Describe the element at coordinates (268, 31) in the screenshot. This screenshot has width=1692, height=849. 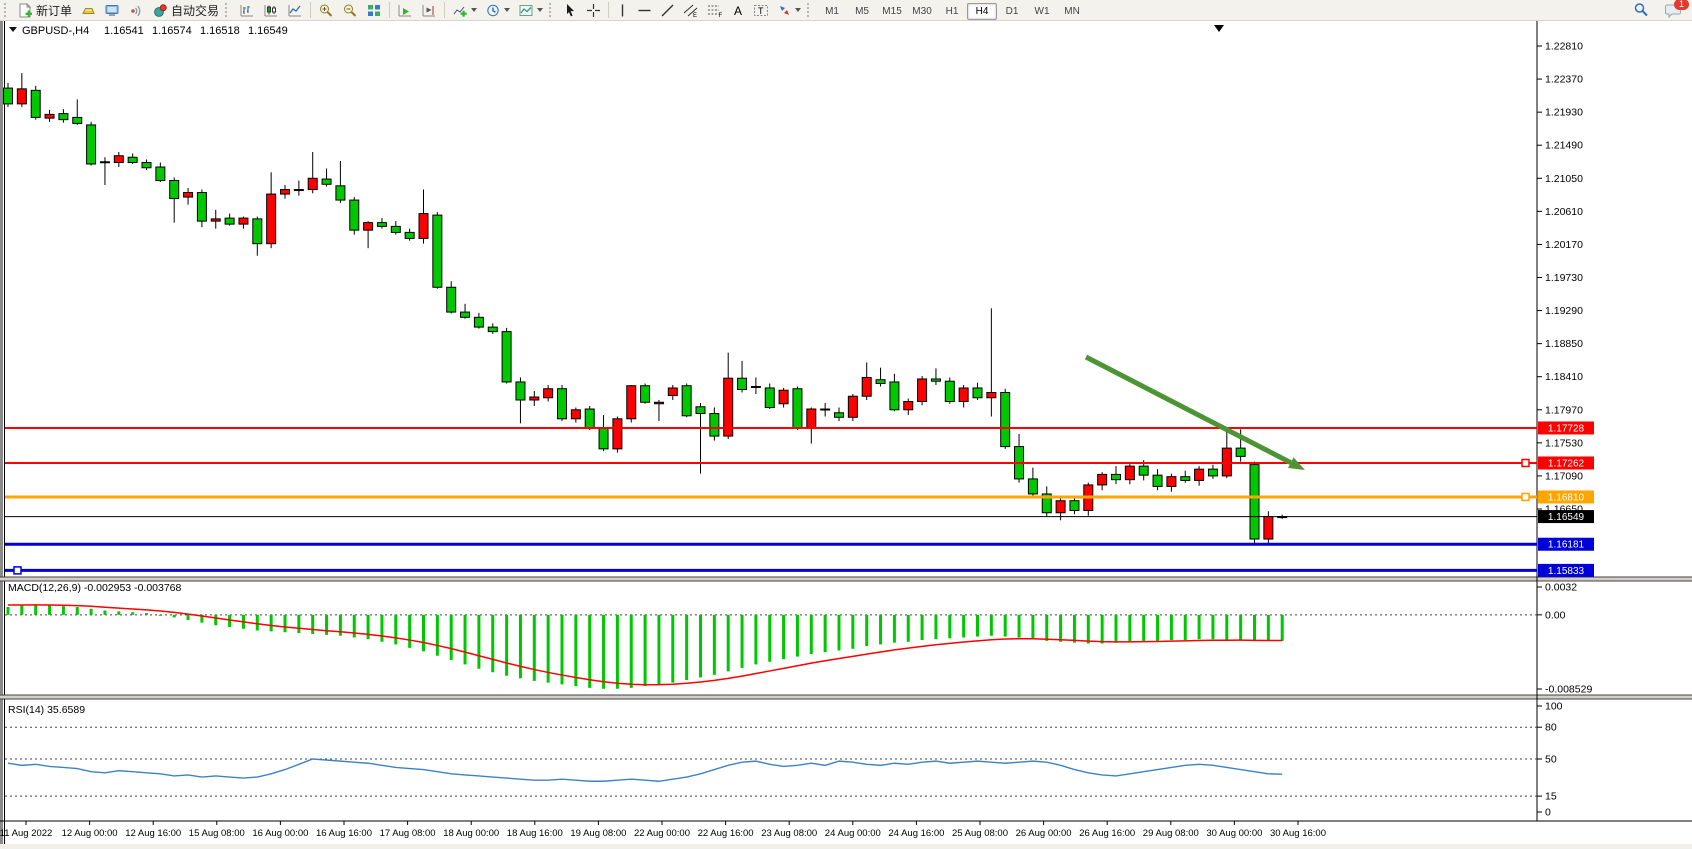
I see `ohlc-close: 1.16549` at that location.